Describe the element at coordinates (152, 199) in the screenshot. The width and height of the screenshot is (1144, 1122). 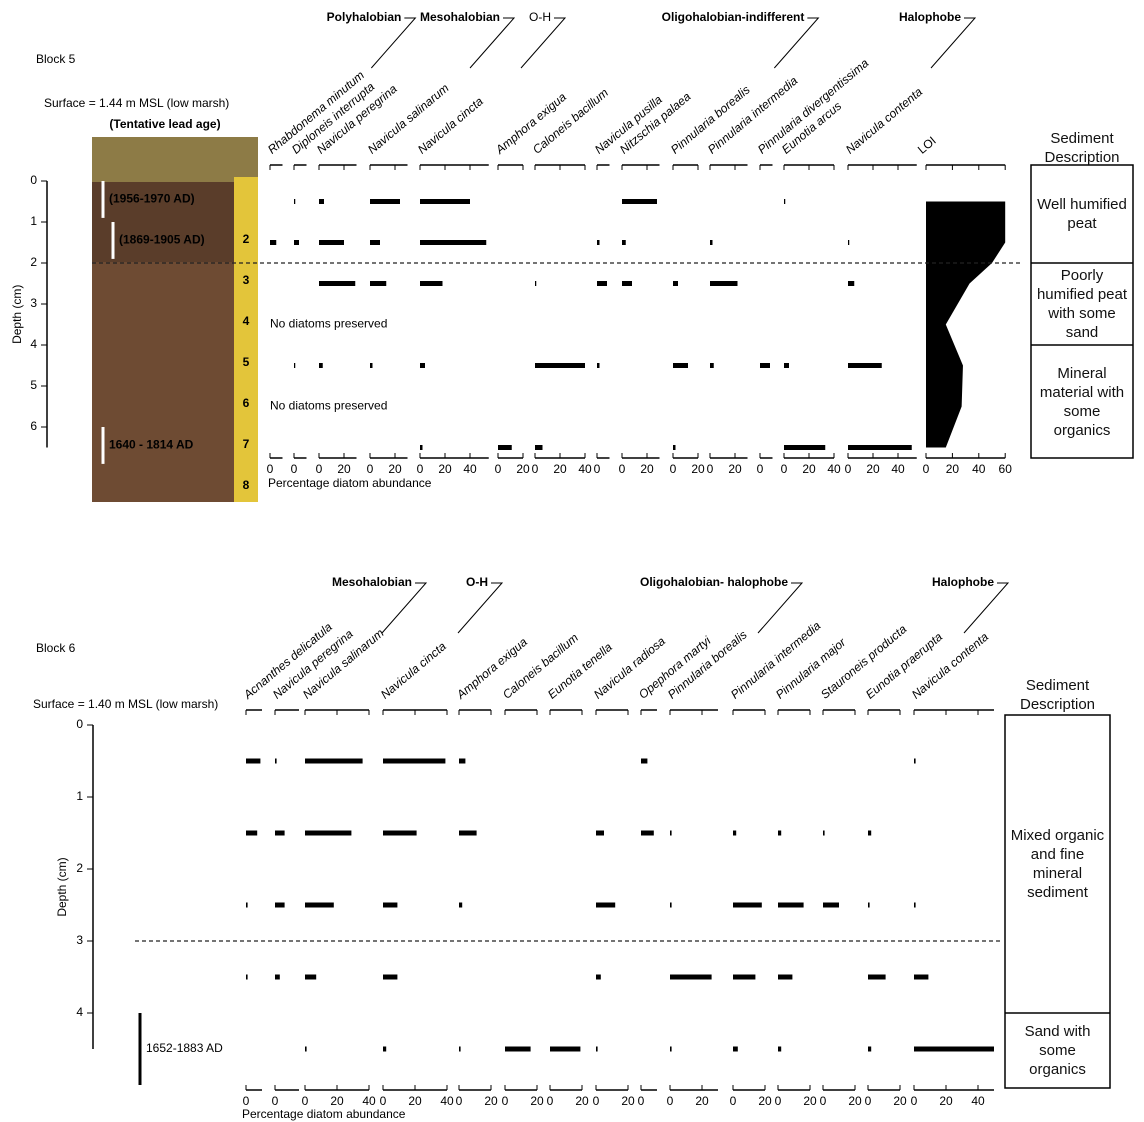
I see `age-label: (1956-1970 AD)` at that location.